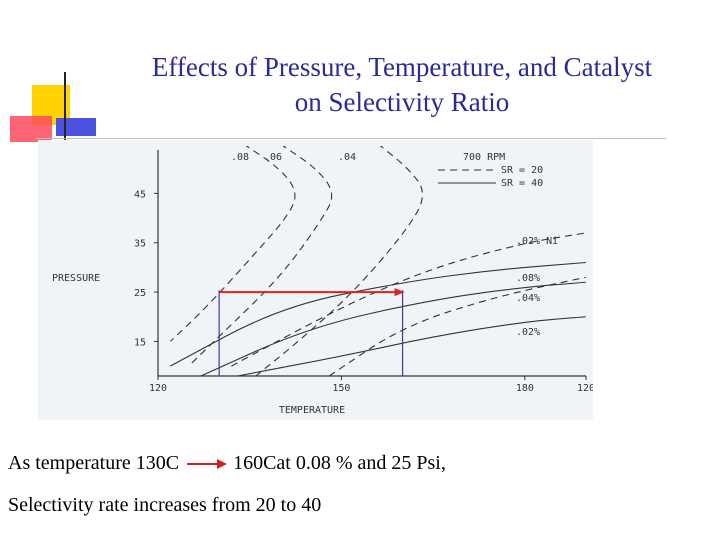 The height and width of the screenshot is (540, 720). I want to click on y-axis-label: PRESSURE, so click(76, 278).